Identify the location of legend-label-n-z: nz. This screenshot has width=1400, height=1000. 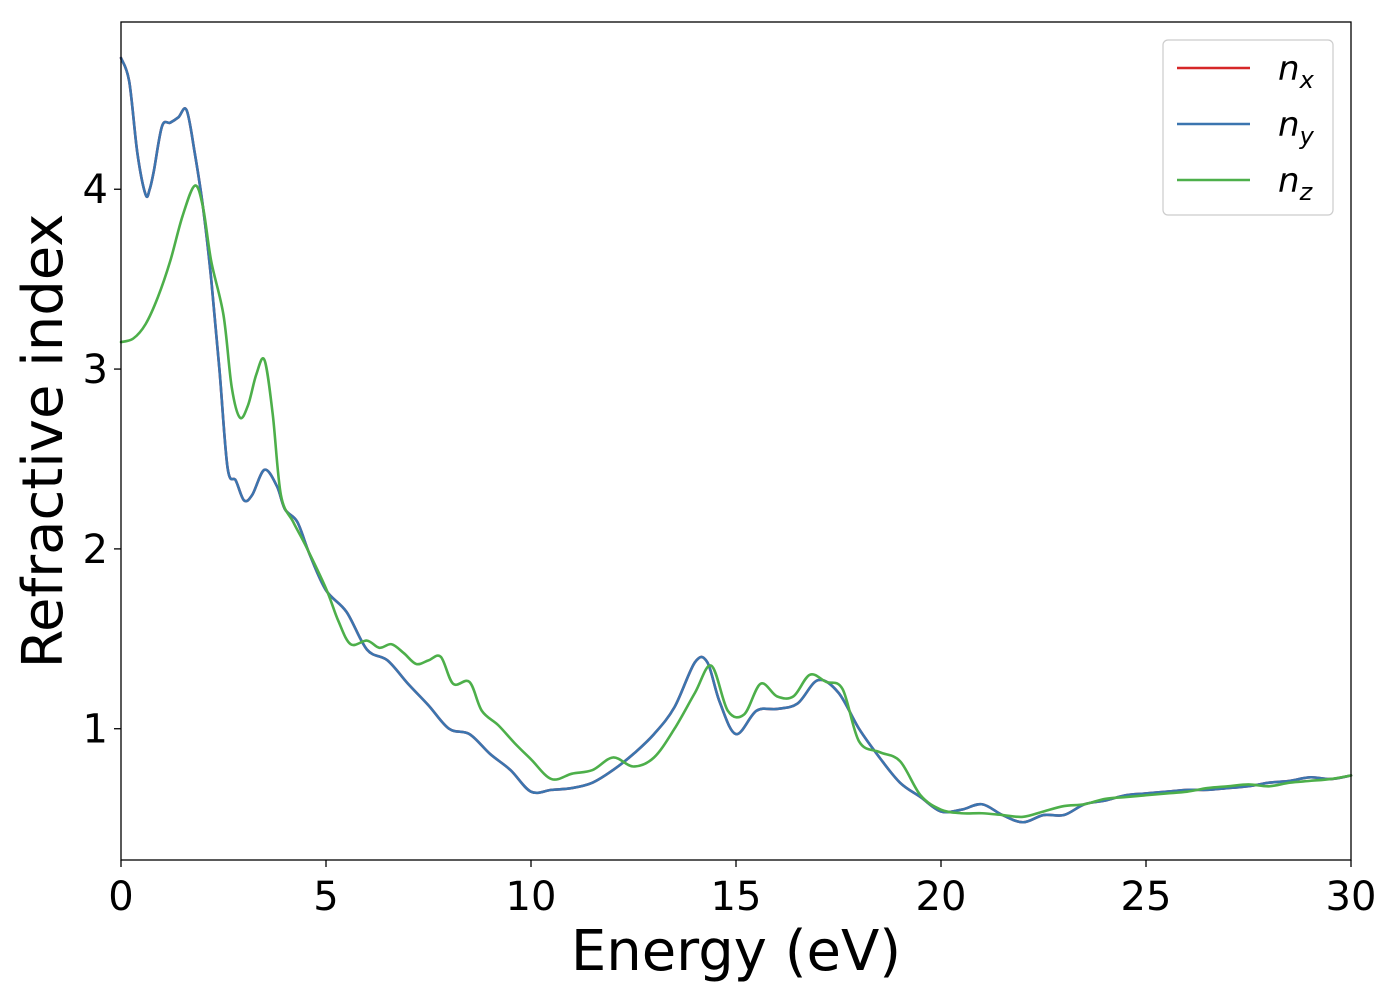
(1296, 183).